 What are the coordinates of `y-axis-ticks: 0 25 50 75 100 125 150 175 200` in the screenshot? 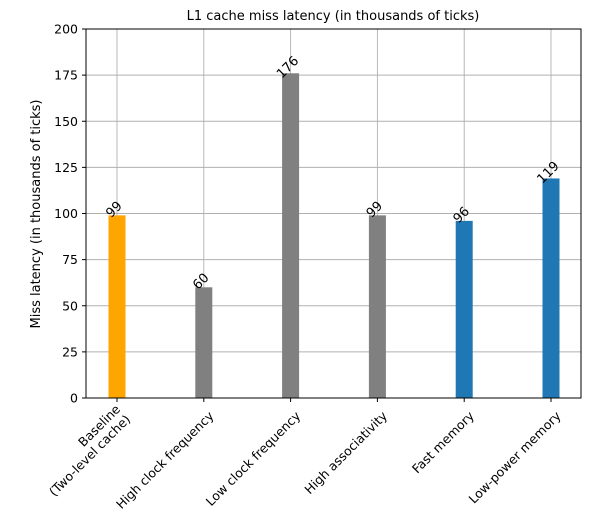 It's located at (70, 214).